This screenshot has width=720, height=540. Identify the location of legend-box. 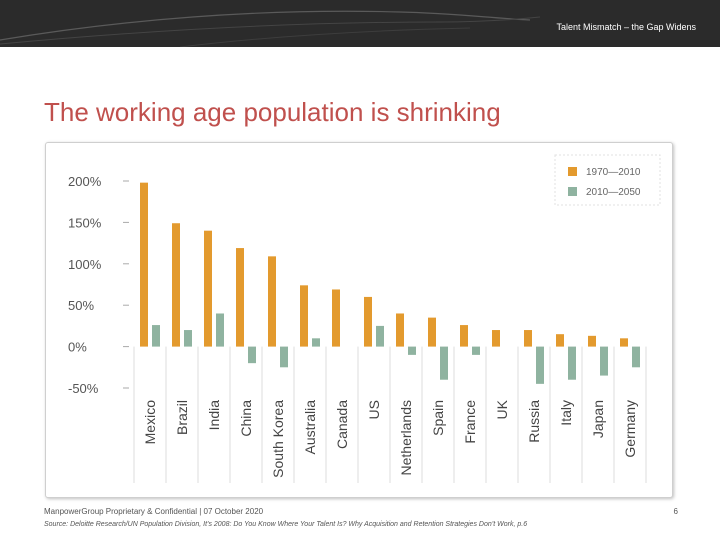
(607, 180).